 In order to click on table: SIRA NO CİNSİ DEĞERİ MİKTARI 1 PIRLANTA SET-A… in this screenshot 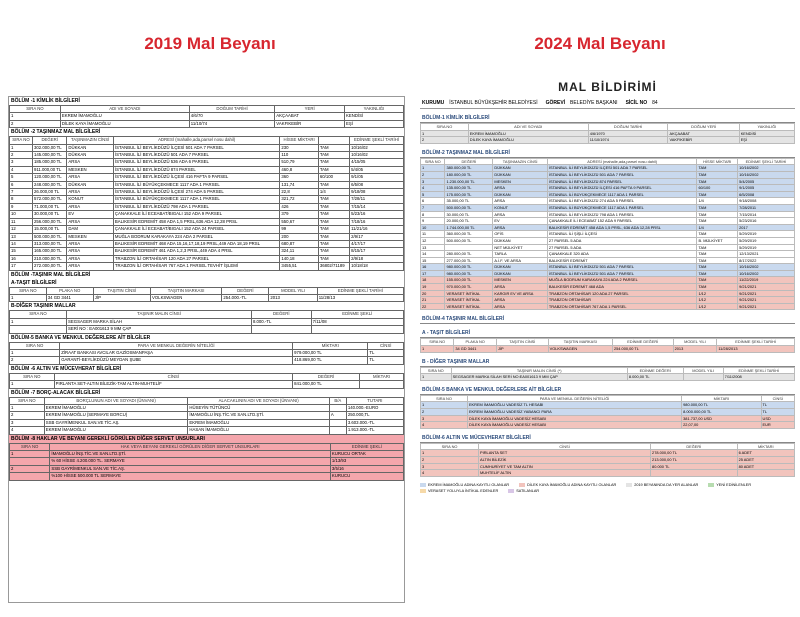, I will do `click(206, 380)`.